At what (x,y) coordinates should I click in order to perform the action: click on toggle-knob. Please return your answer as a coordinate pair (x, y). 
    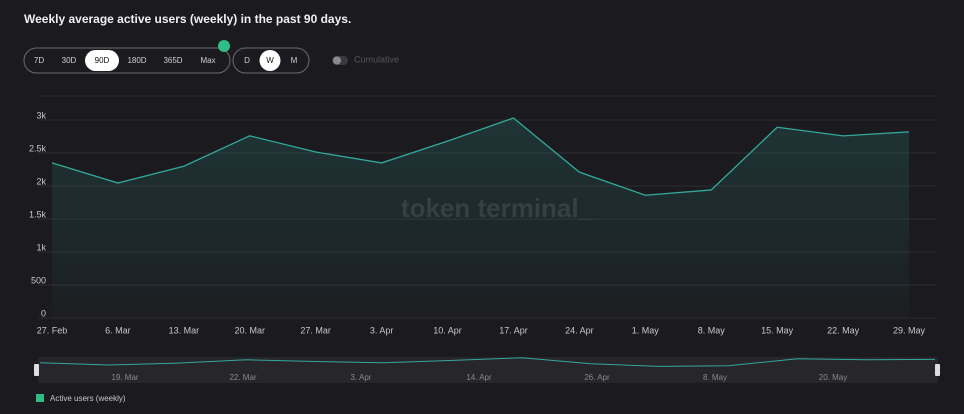
    Looking at the image, I should click on (337, 60).